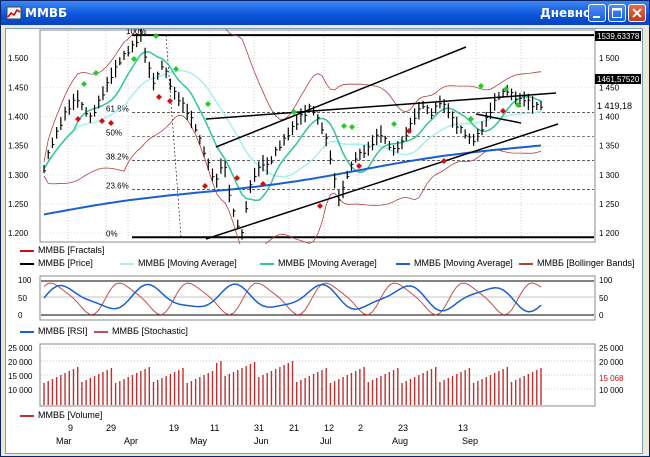 This screenshot has height=457, width=650. Describe the element at coordinates (597, 13) in the screenshot. I see `minimize-button` at that location.